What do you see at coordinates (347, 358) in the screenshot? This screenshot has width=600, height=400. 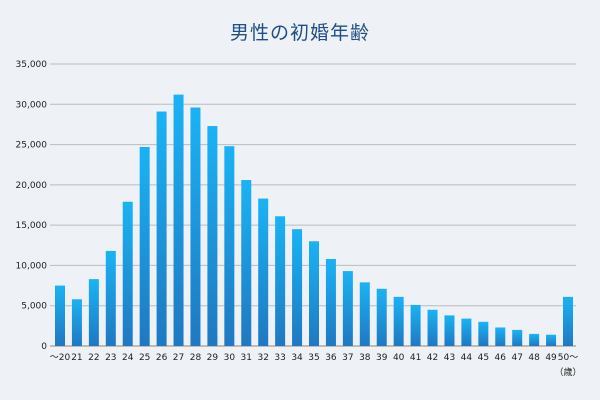 I see `x-tick-label: 37` at bounding box center [347, 358].